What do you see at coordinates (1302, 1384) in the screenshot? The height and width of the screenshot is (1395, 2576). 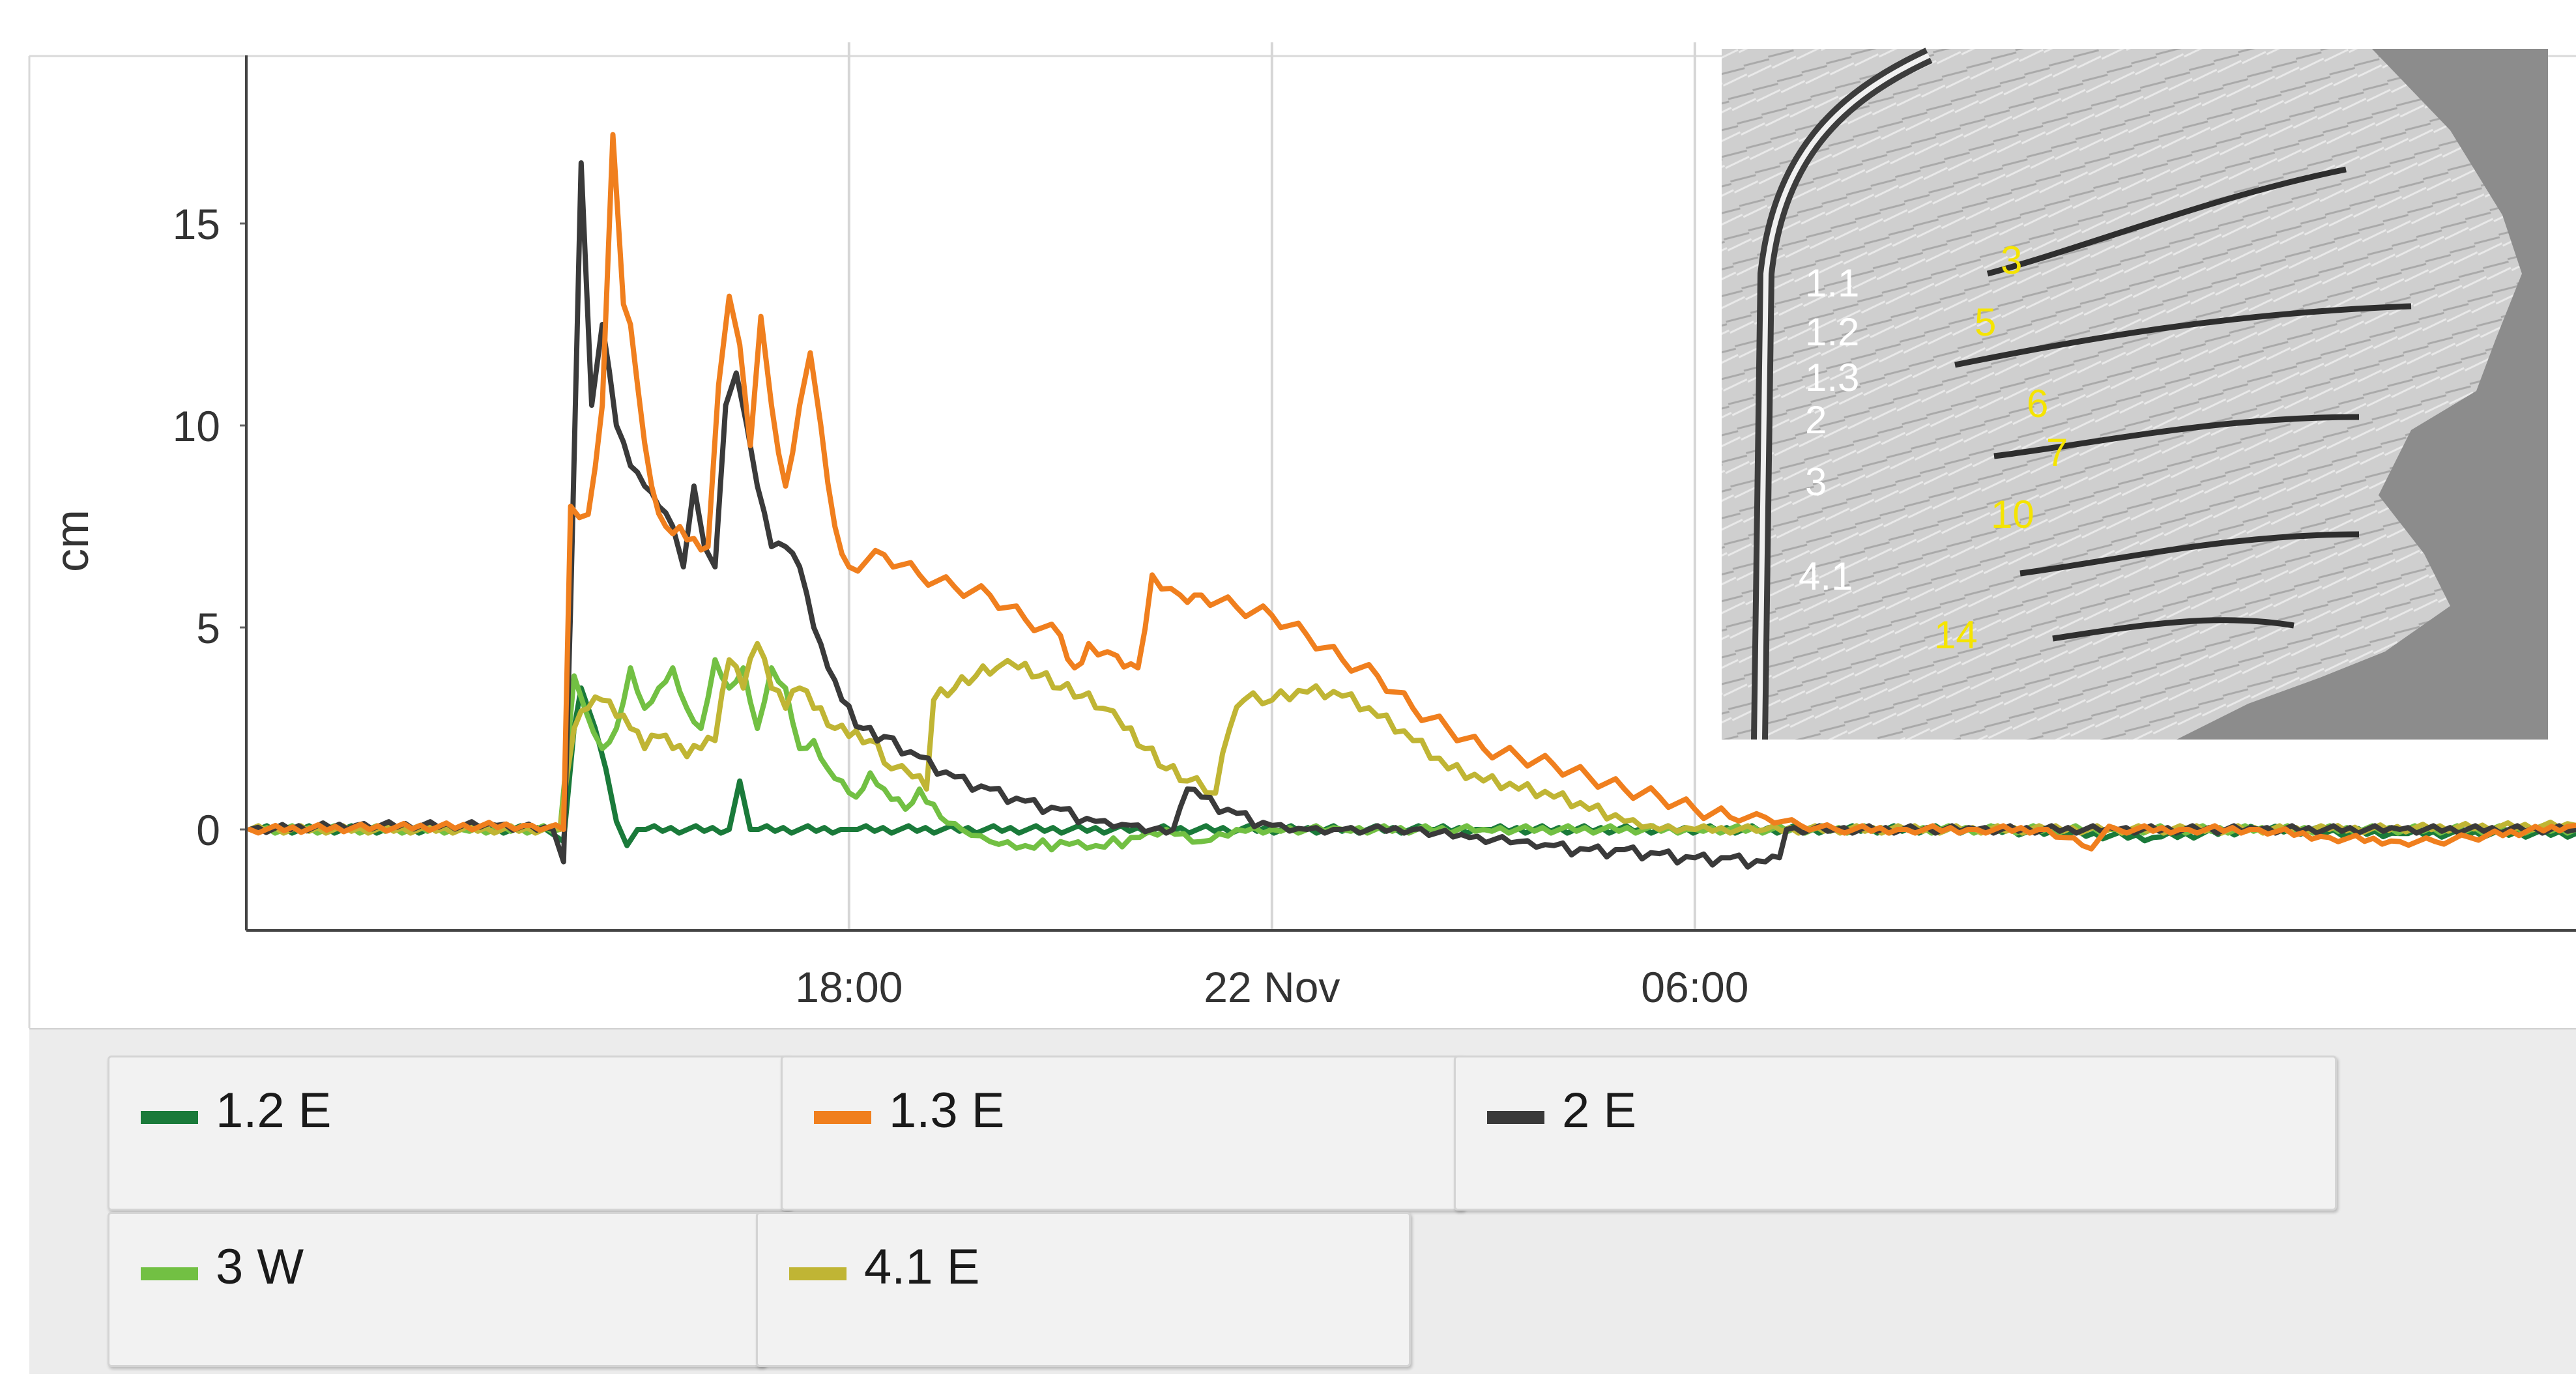 I see `legend-bottom-strip` at bounding box center [1302, 1384].